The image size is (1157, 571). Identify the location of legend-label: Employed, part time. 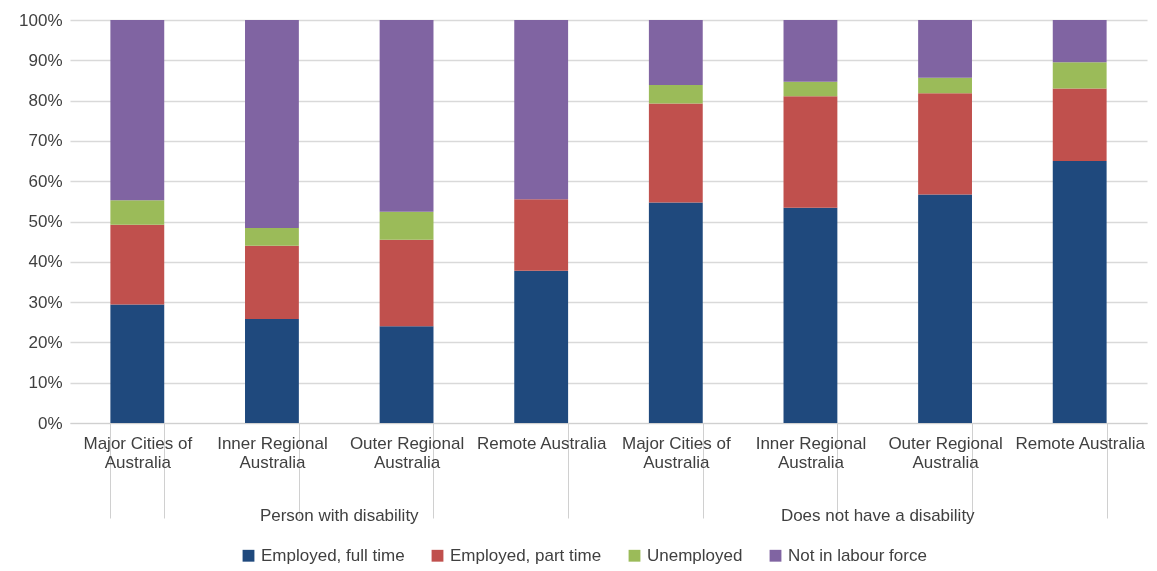
(526, 555).